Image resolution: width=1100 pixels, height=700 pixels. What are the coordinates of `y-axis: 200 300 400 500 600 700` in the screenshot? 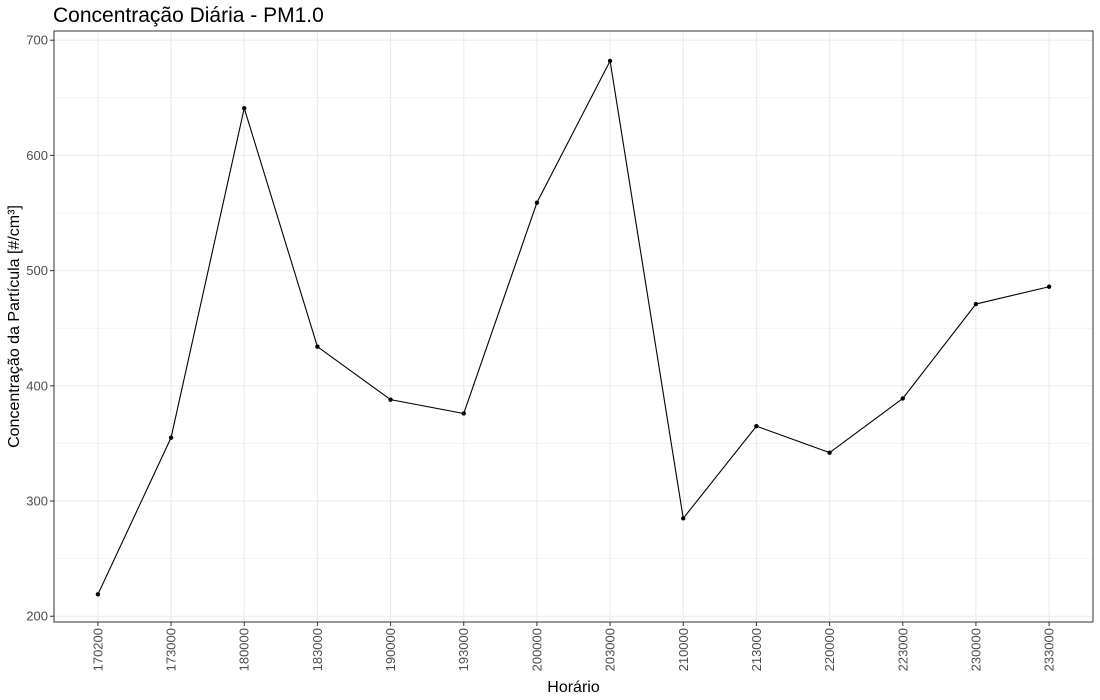 It's located at (40, 328).